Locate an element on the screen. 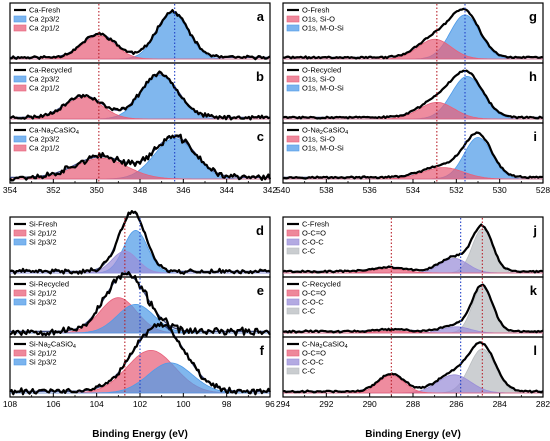 This screenshot has height=441, width=550. legend-label-b-1: Ca 2p3/2 is located at coordinates (44, 79).